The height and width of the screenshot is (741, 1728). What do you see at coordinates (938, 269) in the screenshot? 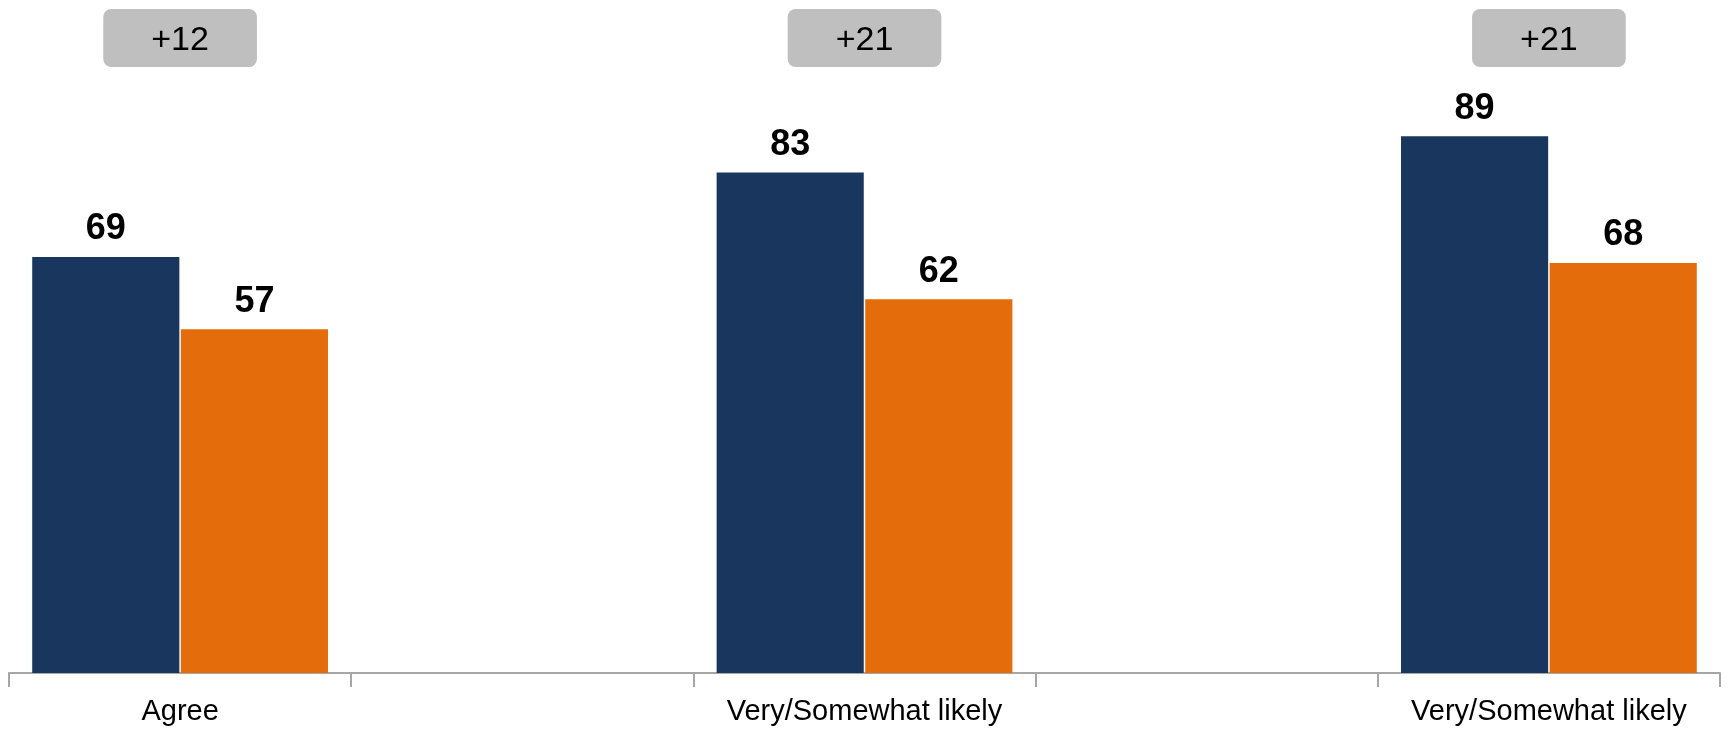
I see `data-label: 62` at bounding box center [938, 269].